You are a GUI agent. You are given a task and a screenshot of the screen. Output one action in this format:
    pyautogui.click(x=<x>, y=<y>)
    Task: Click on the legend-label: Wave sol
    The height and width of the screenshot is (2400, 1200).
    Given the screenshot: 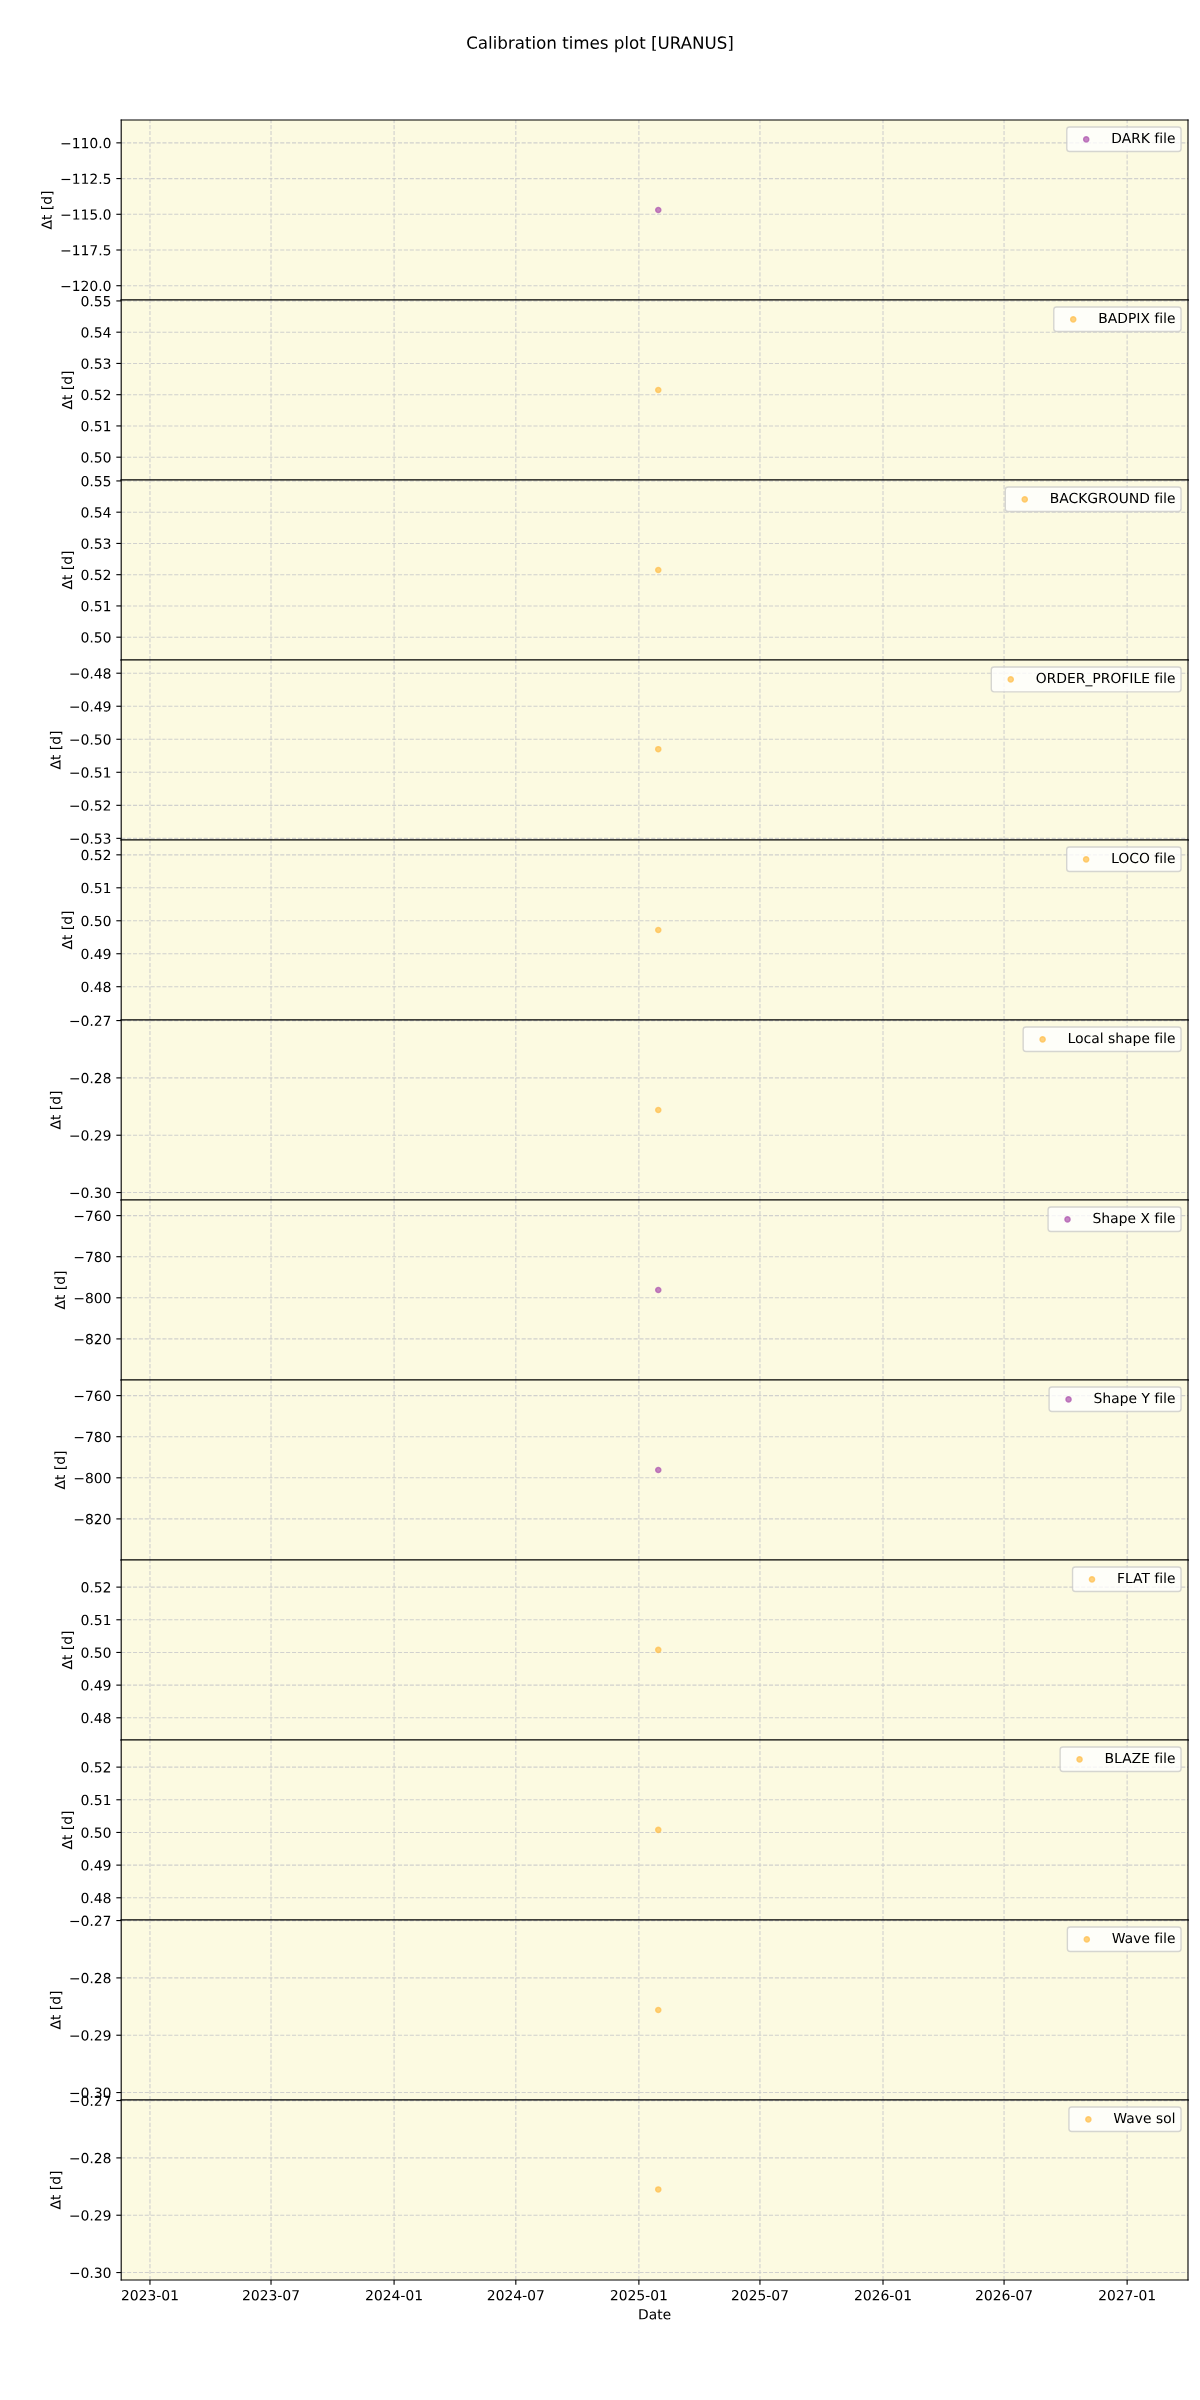 What is the action you would take?
    pyautogui.click(x=1144, y=2118)
    